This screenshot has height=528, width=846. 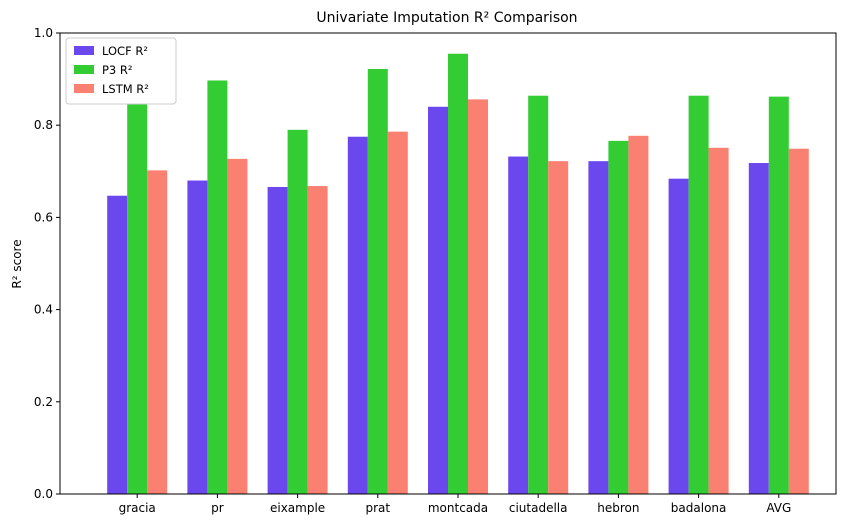 I want to click on legend-label: P3 R², so click(x=117, y=70).